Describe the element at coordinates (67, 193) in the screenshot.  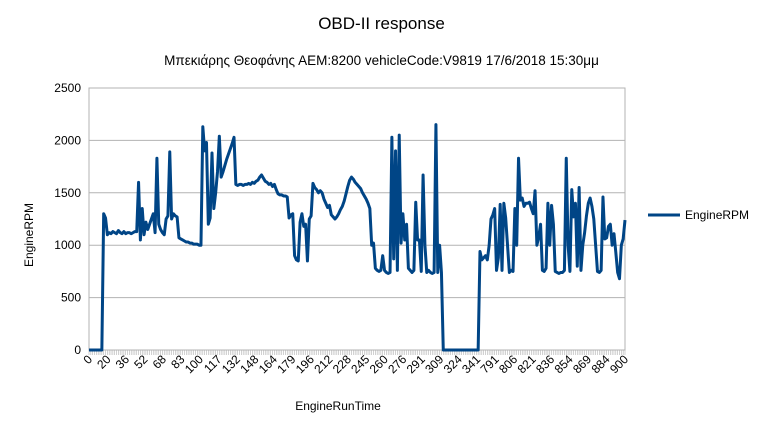
I see `y-tick-label-3: 1500` at that location.